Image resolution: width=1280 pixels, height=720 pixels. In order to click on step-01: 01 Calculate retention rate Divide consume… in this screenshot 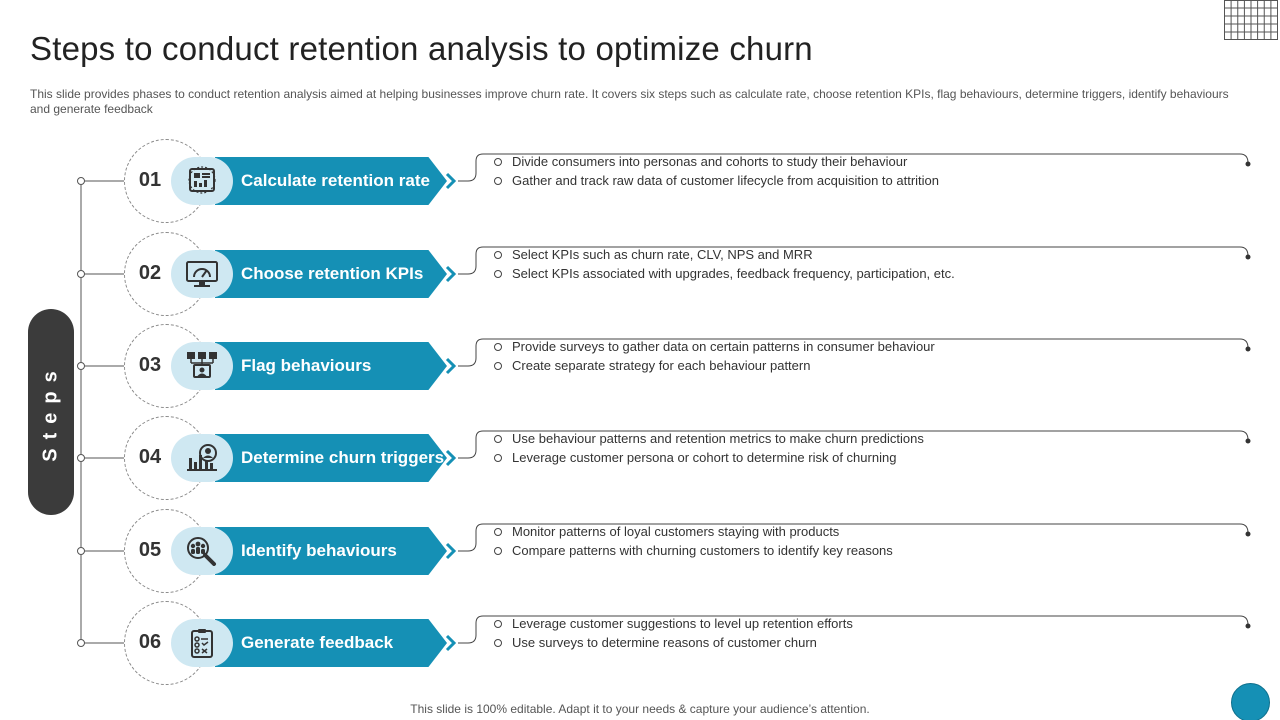, I will do `click(640, 184)`.